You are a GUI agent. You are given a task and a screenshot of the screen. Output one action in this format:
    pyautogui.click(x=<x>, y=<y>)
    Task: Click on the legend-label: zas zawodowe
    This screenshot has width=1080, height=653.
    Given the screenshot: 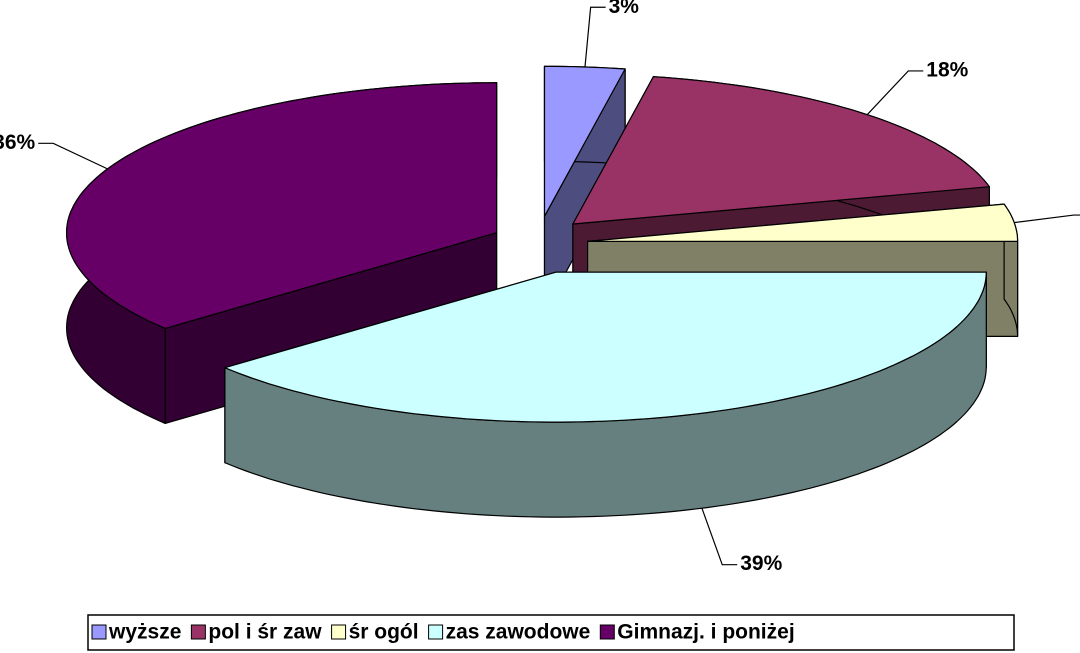 What is the action you would take?
    pyautogui.click(x=518, y=632)
    